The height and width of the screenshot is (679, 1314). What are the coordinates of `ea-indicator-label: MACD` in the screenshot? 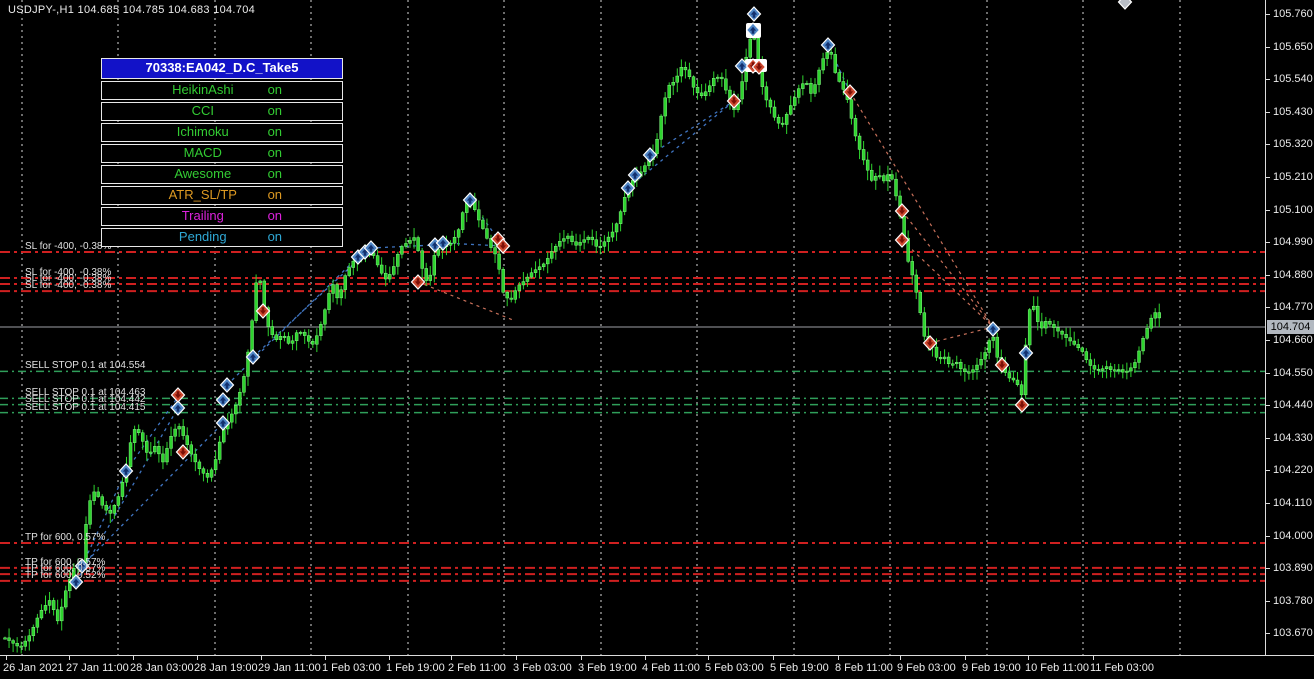 It's located at (202, 152).